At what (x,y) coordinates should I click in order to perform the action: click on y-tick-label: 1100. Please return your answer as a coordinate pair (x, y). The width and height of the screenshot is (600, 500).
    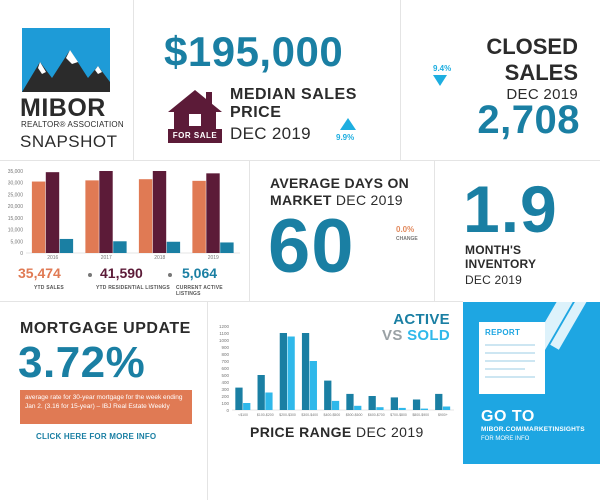
    Looking at the image, I should click on (224, 333).